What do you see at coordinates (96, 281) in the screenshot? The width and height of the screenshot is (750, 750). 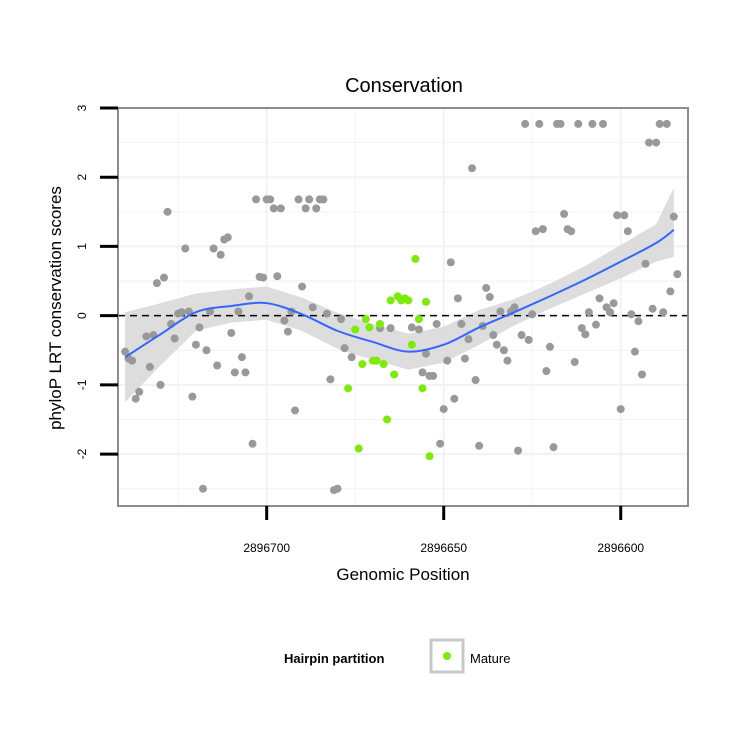 I see `y-axis: 3 2 1 0 -1 -2` at bounding box center [96, 281].